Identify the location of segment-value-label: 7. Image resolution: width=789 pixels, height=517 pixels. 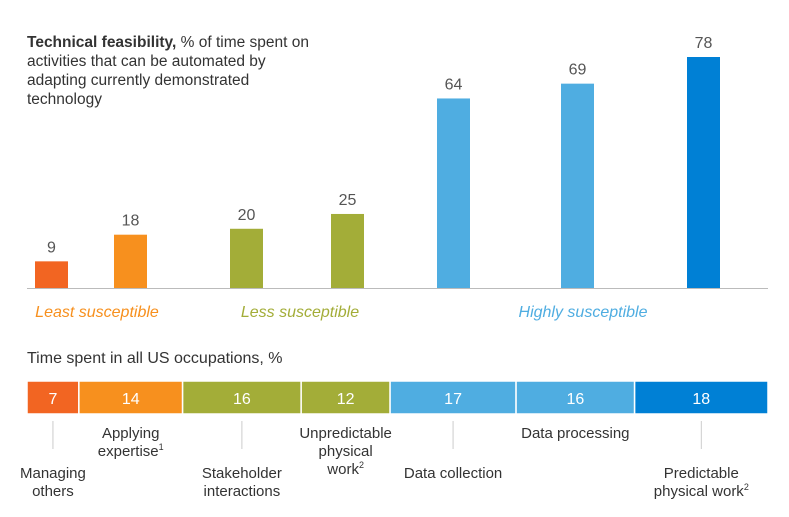
(52, 399).